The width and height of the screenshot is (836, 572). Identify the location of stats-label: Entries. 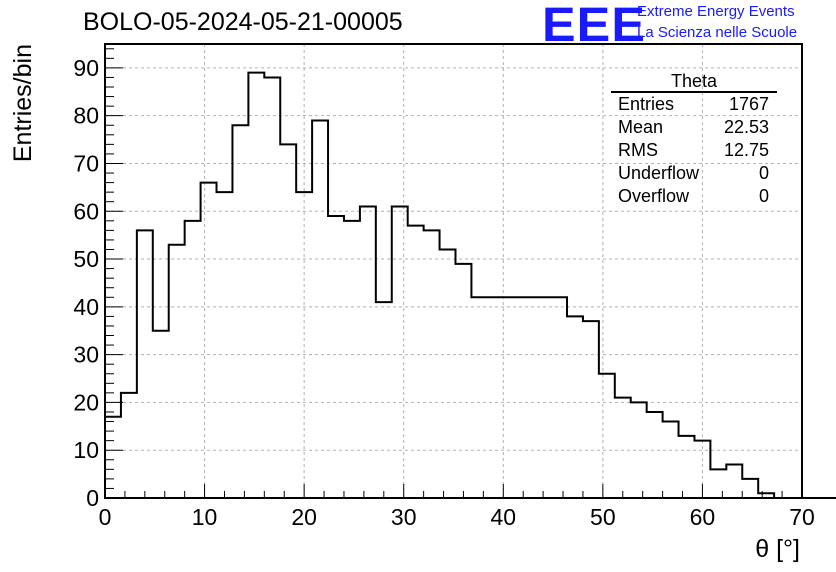
(646, 104).